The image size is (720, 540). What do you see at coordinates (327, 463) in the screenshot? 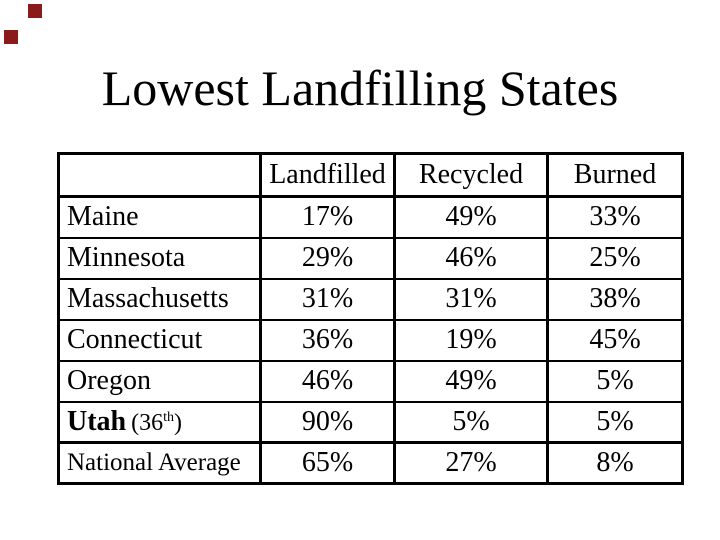
I see `landfilled-value-cell: 65%` at bounding box center [327, 463].